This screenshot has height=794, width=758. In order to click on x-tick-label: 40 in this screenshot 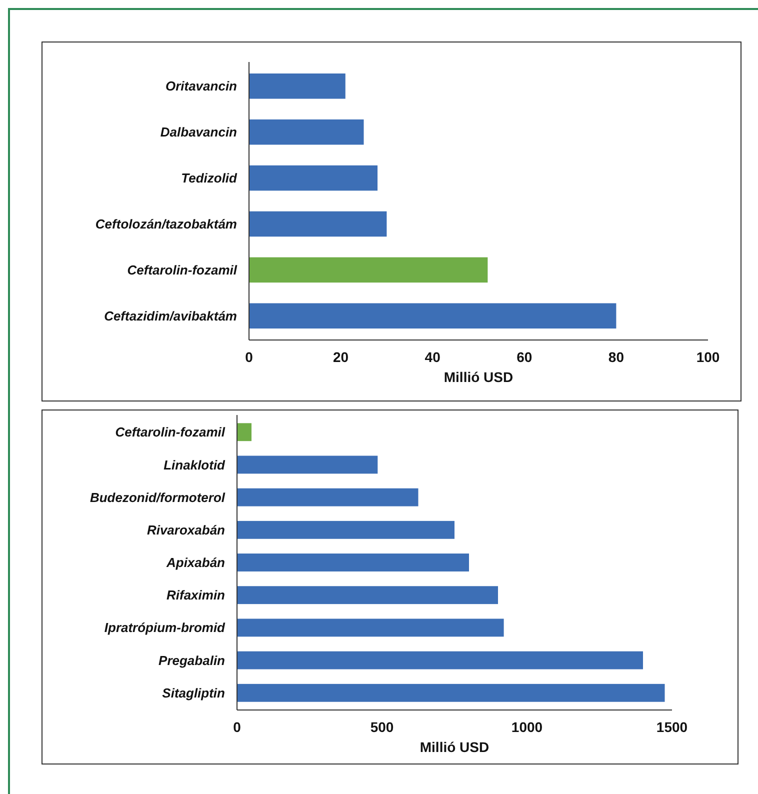, I will do `click(432, 357)`.